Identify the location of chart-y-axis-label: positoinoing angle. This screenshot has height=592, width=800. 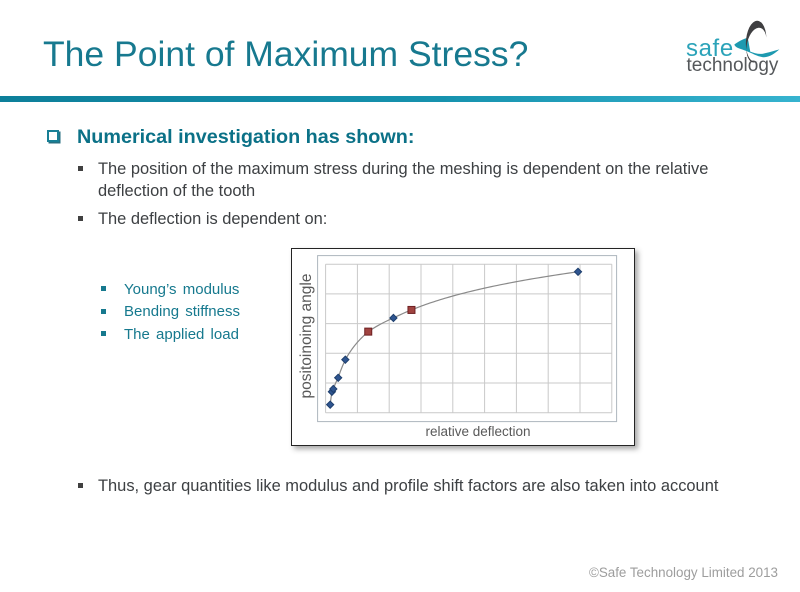
(306, 335).